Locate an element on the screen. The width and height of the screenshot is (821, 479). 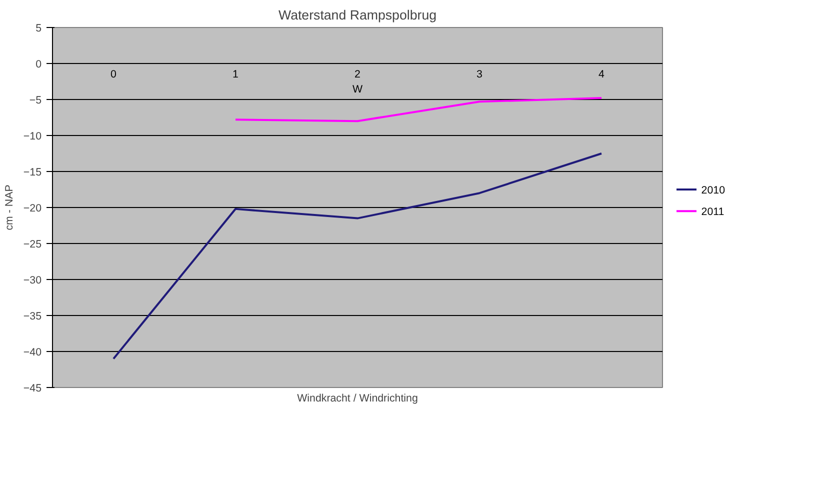
x-tick-label: 4 is located at coordinates (601, 74).